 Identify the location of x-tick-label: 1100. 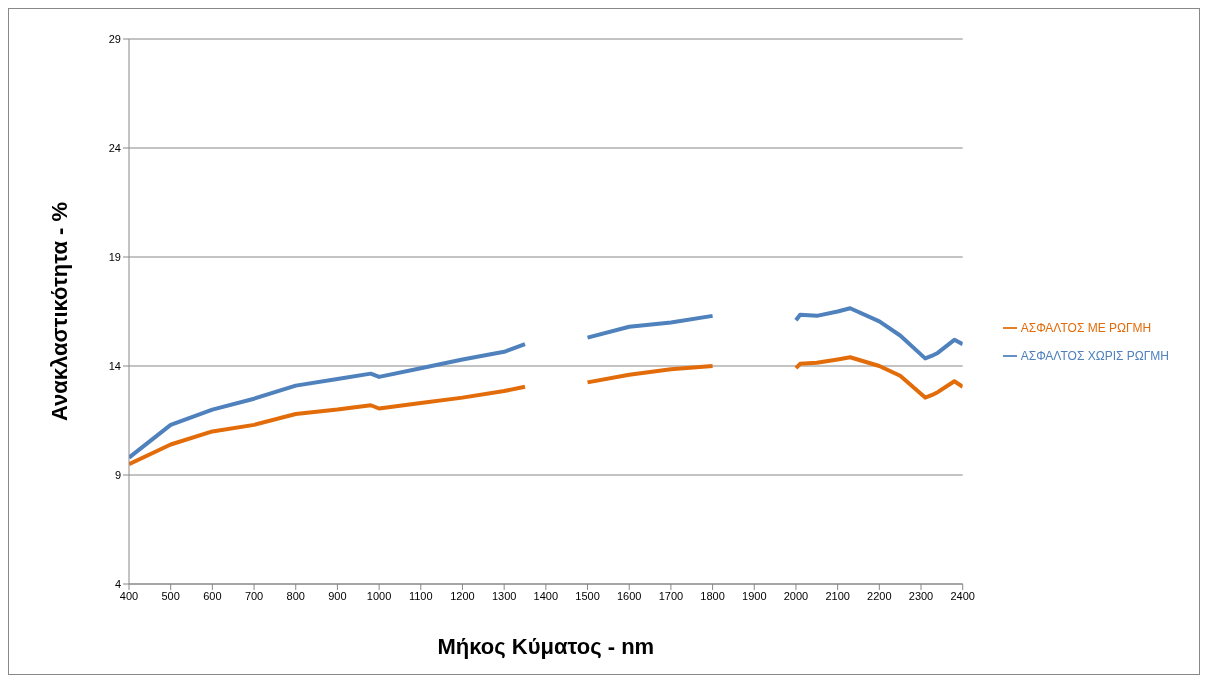
(420, 595).